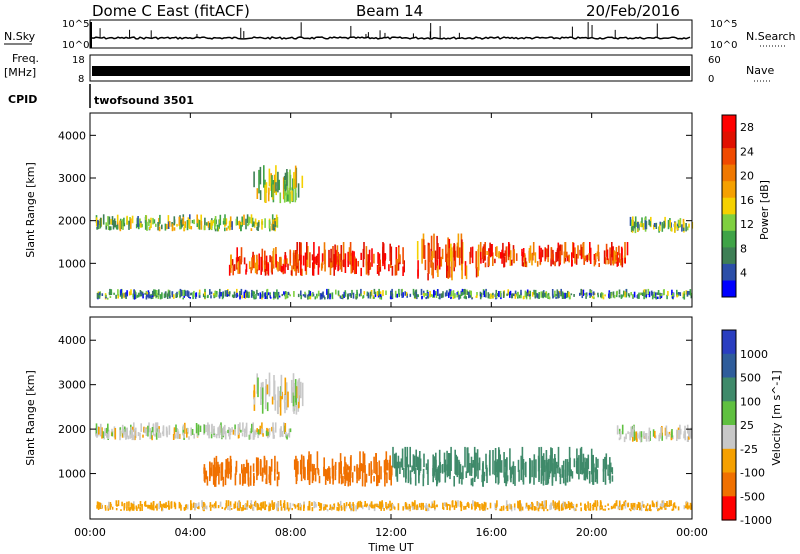 This screenshot has width=800, height=554. Describe the element at coordinates (633, 11) in the screenshot. I see `date-title: 20/Feb/2016` at that location.